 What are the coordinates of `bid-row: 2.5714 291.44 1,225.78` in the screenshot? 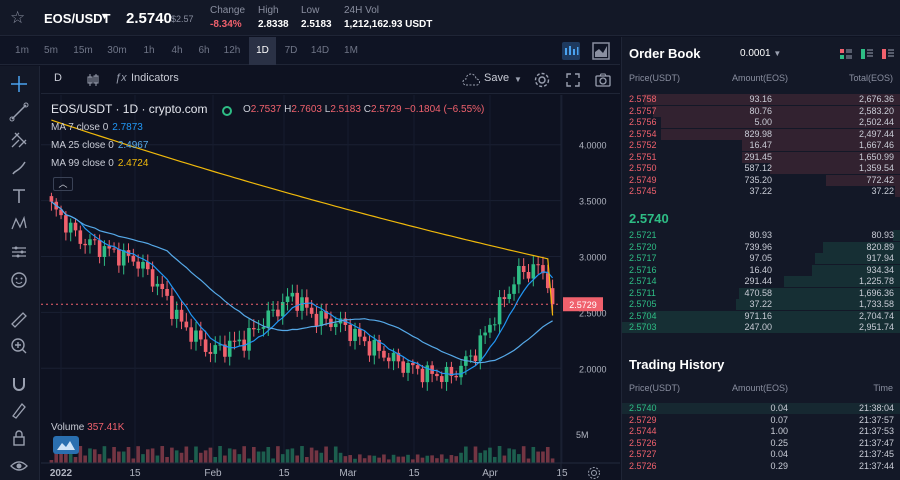 It's located at (761, 281).